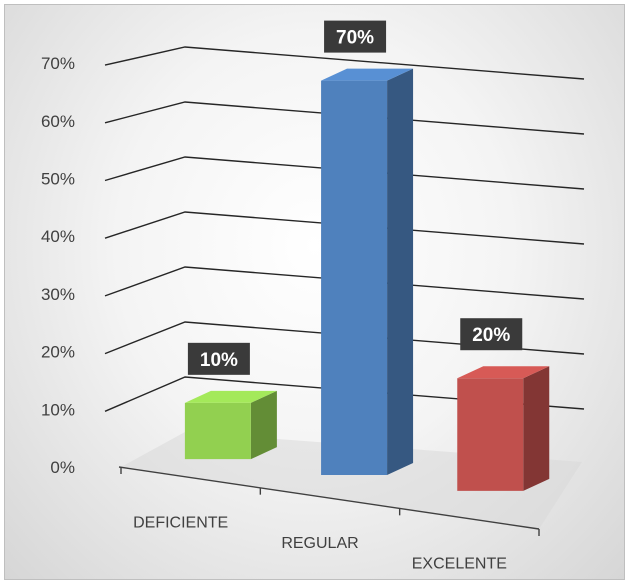  What do you see at coordinates (58, 236) in the screenshot?
I see `y-tick-label-4: 40%` at bounding box center [58, 236].